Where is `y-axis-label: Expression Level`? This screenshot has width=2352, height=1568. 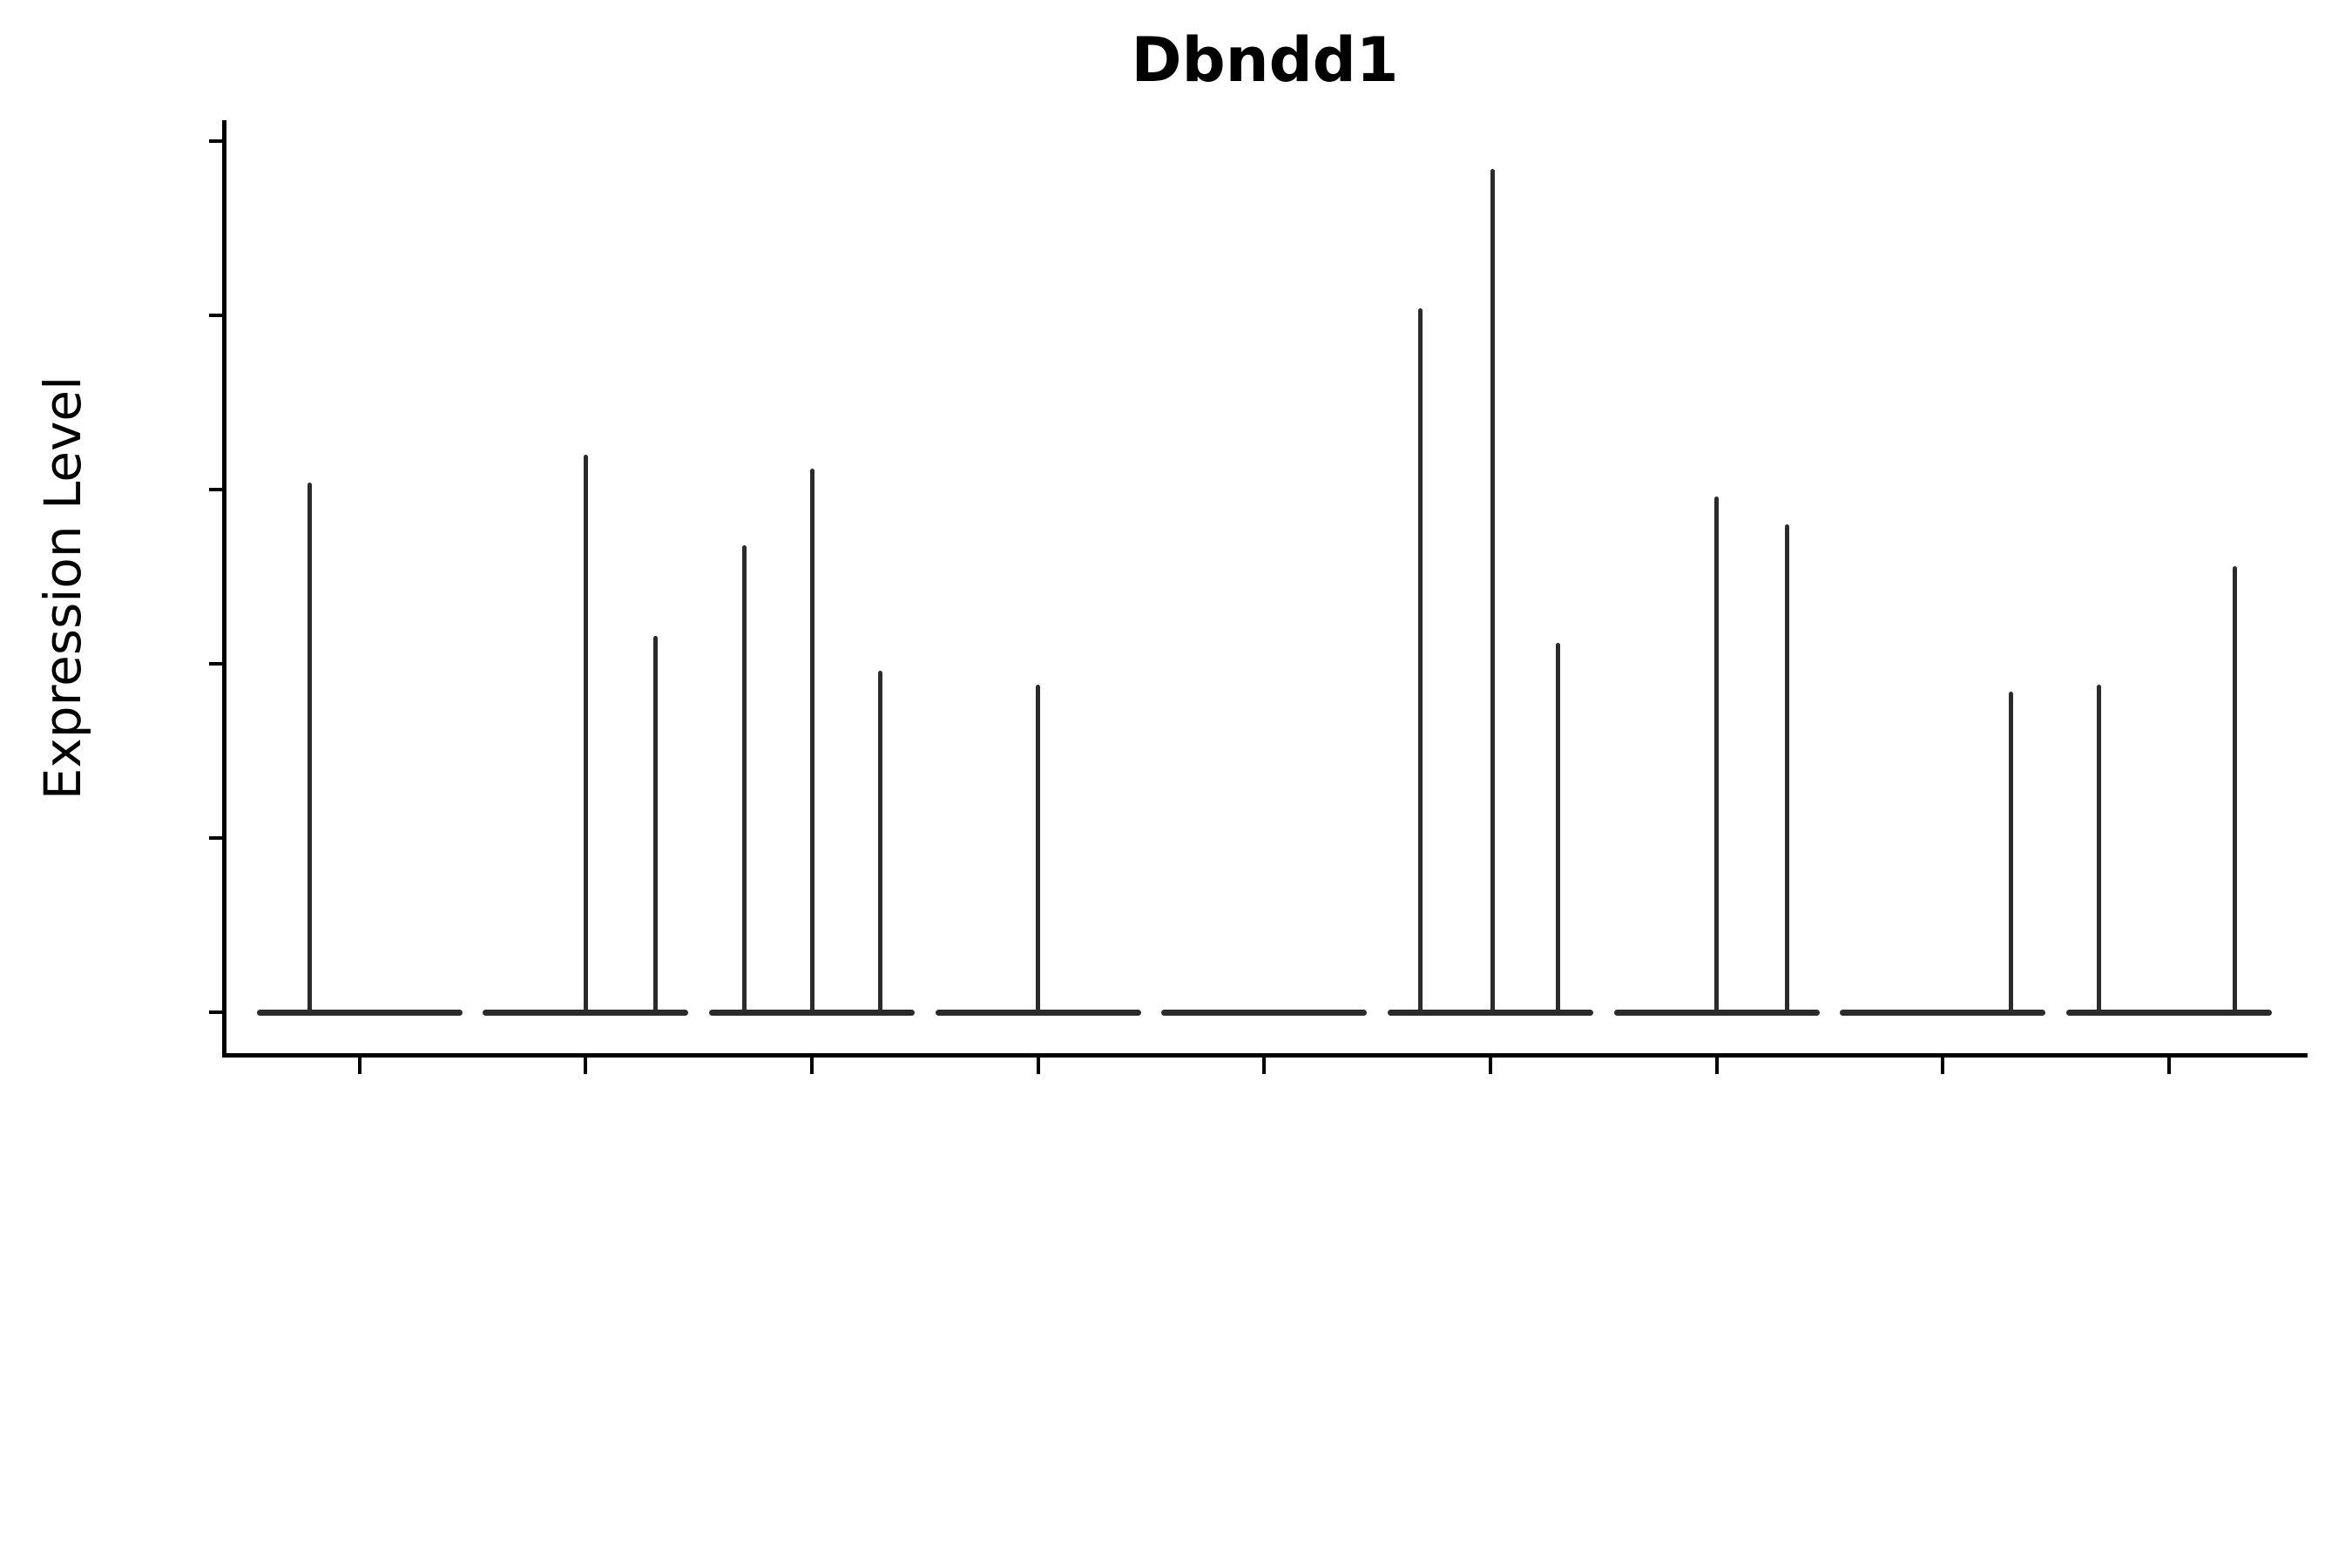 y-axis-label: Expression Level is located at coordinates (62, 588).